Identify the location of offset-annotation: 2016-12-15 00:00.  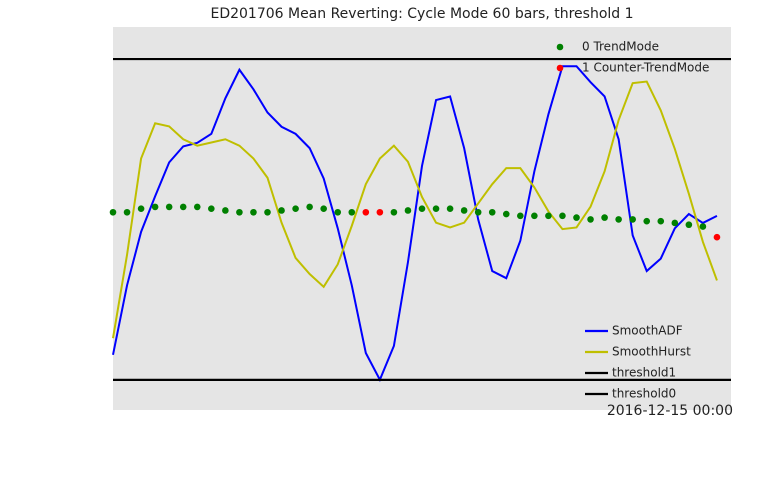
(670, 411).